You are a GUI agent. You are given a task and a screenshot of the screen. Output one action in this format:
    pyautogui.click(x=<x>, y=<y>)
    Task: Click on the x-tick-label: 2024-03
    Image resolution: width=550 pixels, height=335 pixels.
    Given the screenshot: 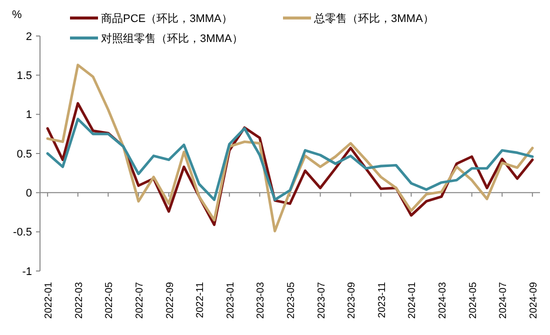 What is the action you would take?
    pyautogui.click(x=443, y=300)
    